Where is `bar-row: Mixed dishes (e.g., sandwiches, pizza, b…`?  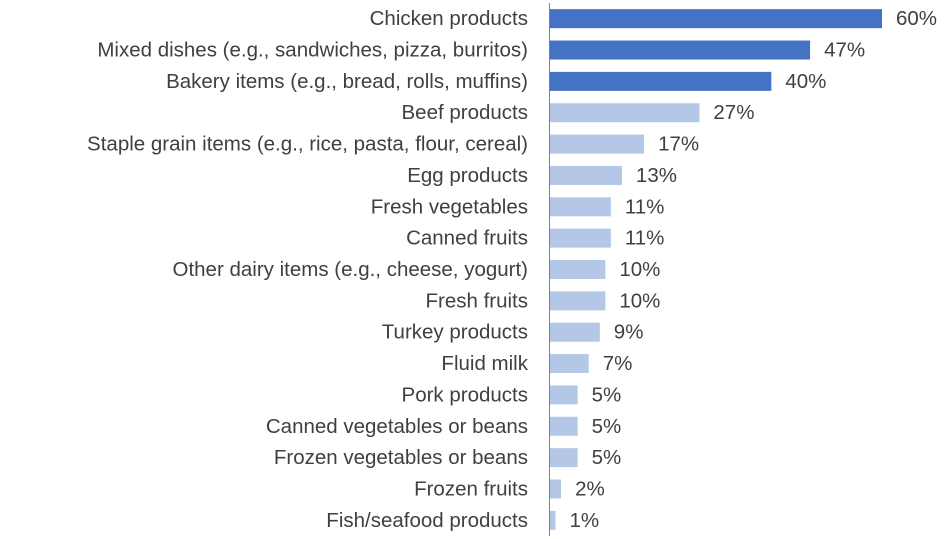
bar-row: Mixed dishes (e.g., sandwiches, pizza, b… is located at coordinates (481, 50).